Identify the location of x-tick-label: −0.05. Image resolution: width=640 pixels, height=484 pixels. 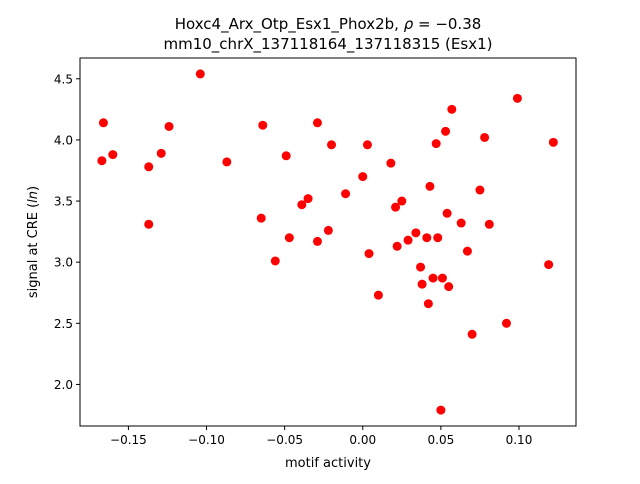
(284, 440).